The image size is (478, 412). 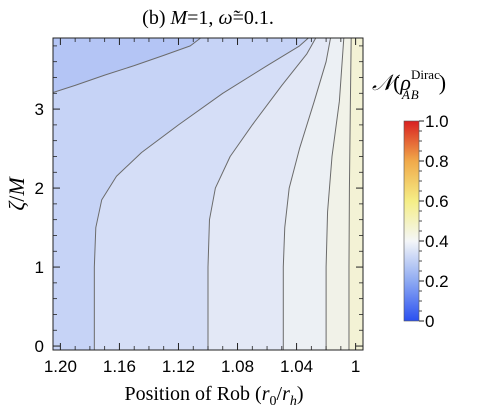 What do you see at coordinates (405, 94) in the screenshot?
I see `cb-label-sub-a: A` at bounding box center [405, 94].